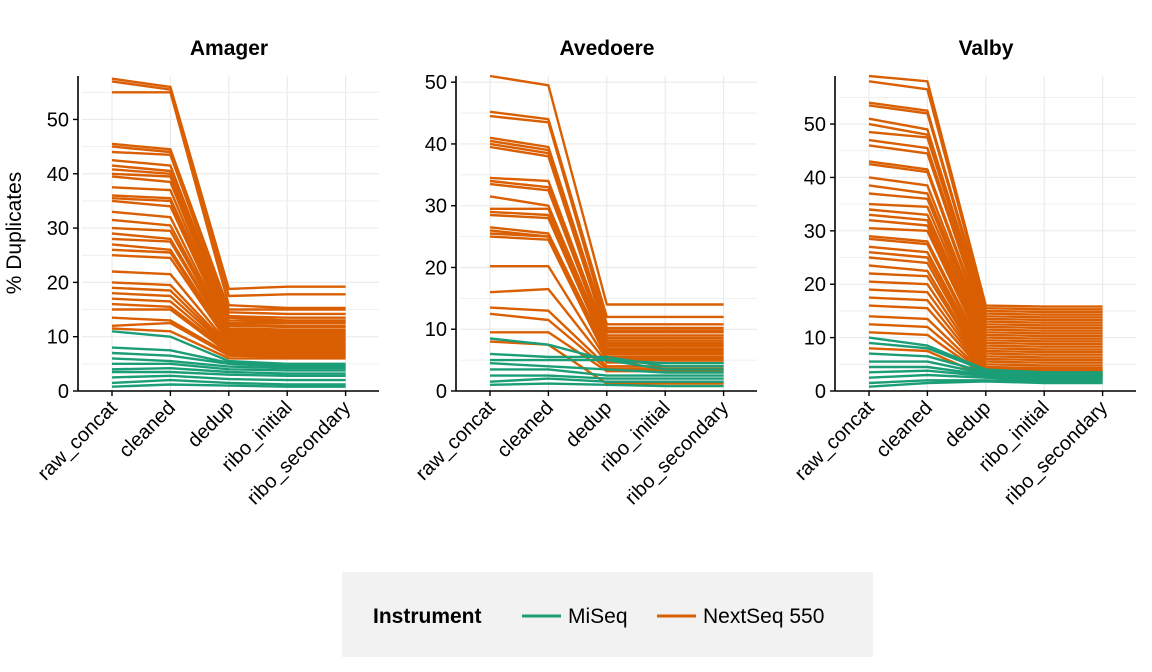  What do you see at coordinates (598, 616) in the screenshot?
I see `legend-label-miseq: MiSeq` at bounding box center [598, 616].